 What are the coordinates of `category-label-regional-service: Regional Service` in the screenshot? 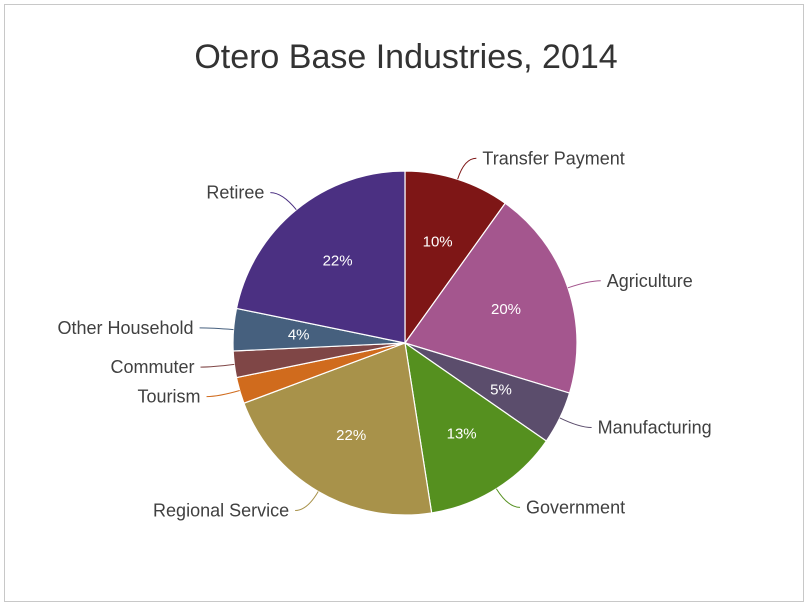 It's located at (221, 511).